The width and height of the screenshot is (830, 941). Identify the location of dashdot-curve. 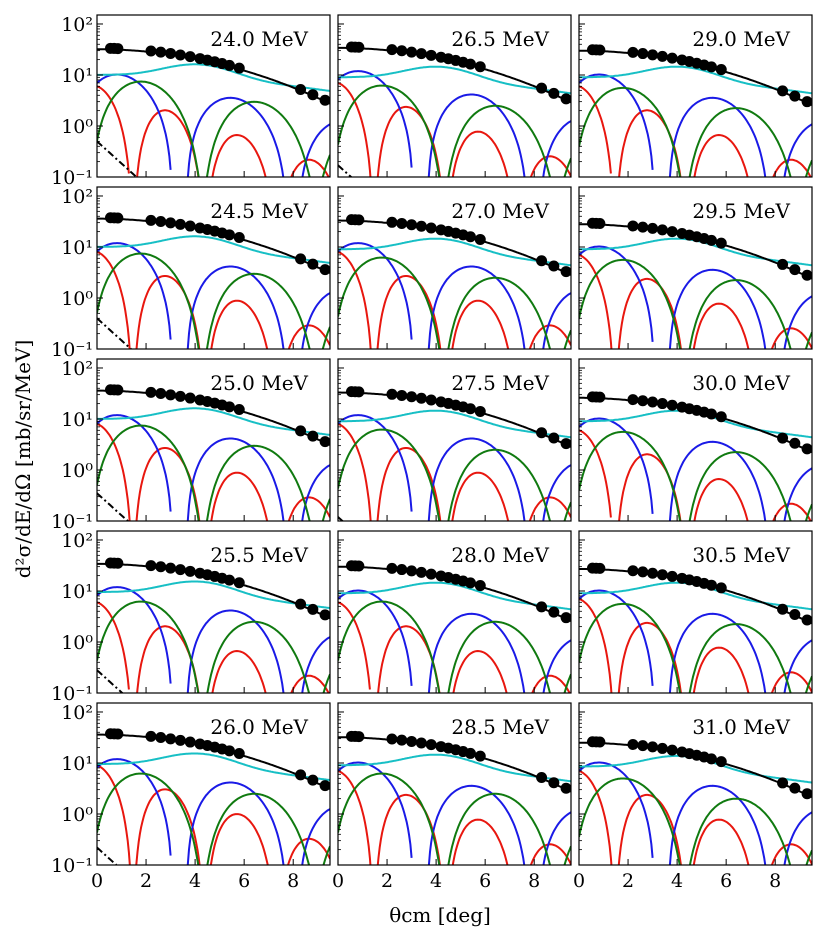
(115, 333).